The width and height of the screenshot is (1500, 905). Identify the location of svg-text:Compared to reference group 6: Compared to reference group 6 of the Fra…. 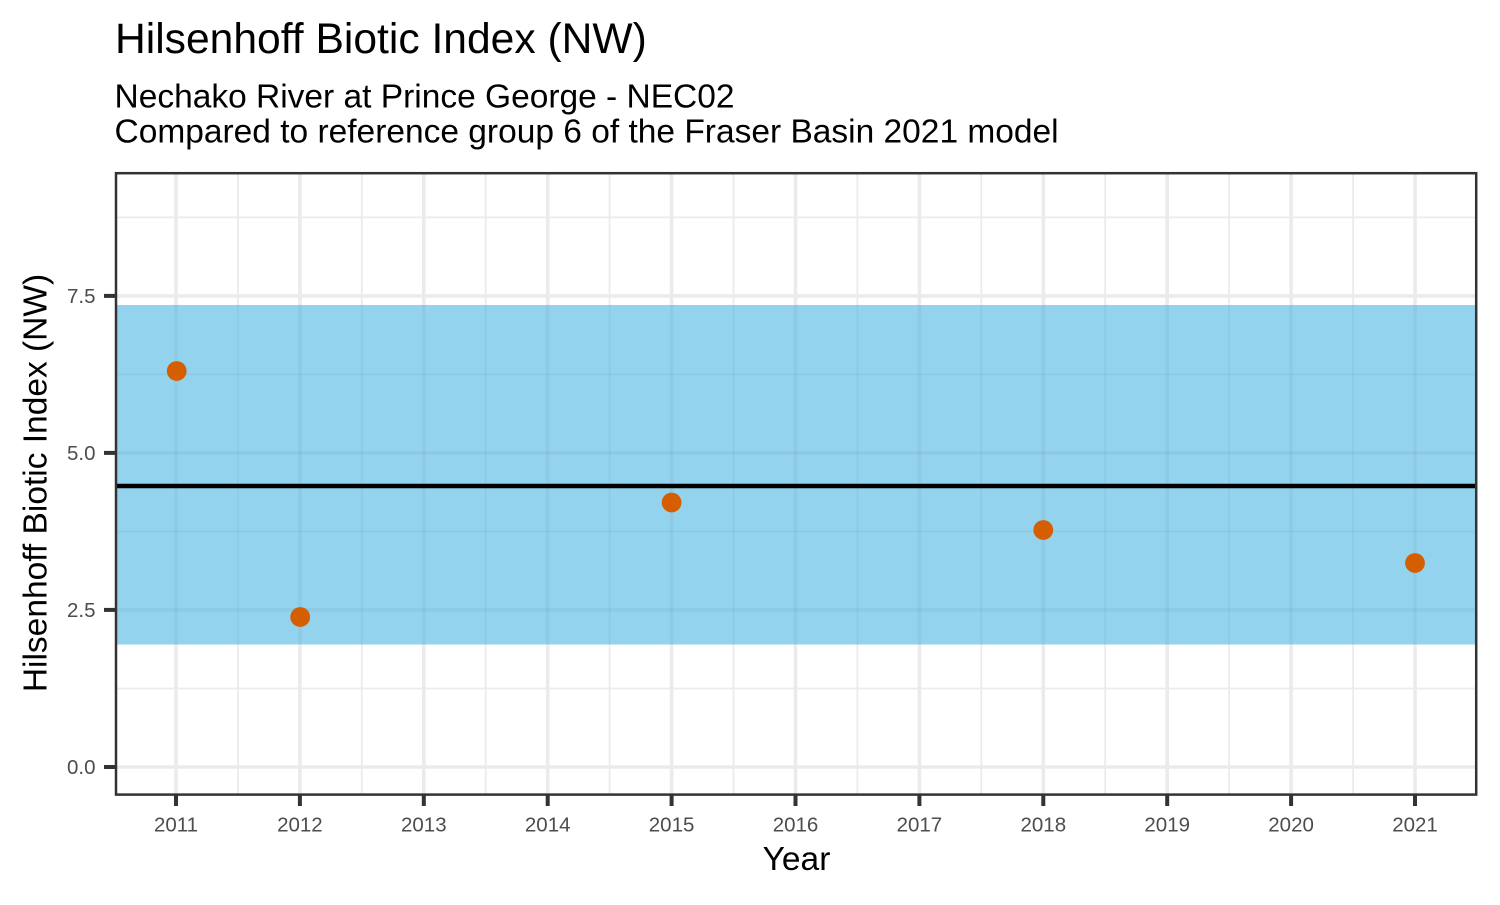
(587, 132).